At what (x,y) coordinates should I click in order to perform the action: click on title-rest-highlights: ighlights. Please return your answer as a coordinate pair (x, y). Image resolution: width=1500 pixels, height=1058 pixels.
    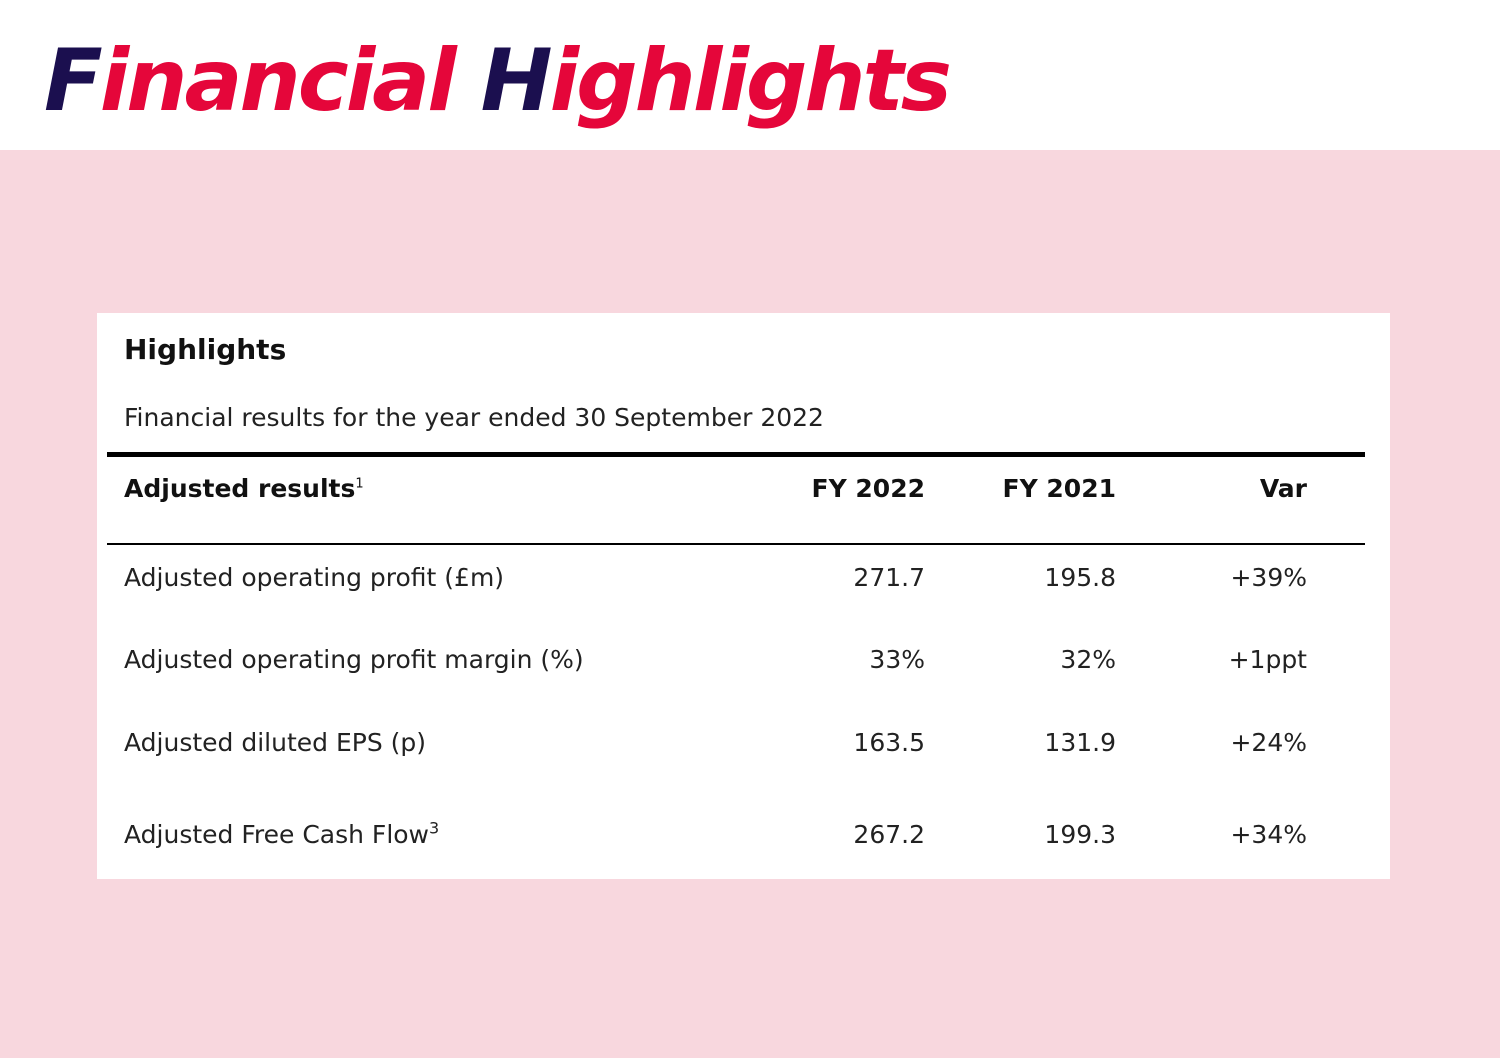
    Looking at the image, I should click on (750, 81).